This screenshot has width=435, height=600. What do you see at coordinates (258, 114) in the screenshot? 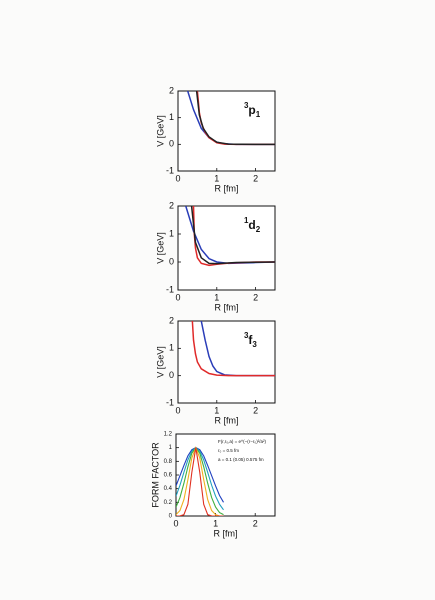
I see `annotation-sub: 1` at bounding box center [258, 114].